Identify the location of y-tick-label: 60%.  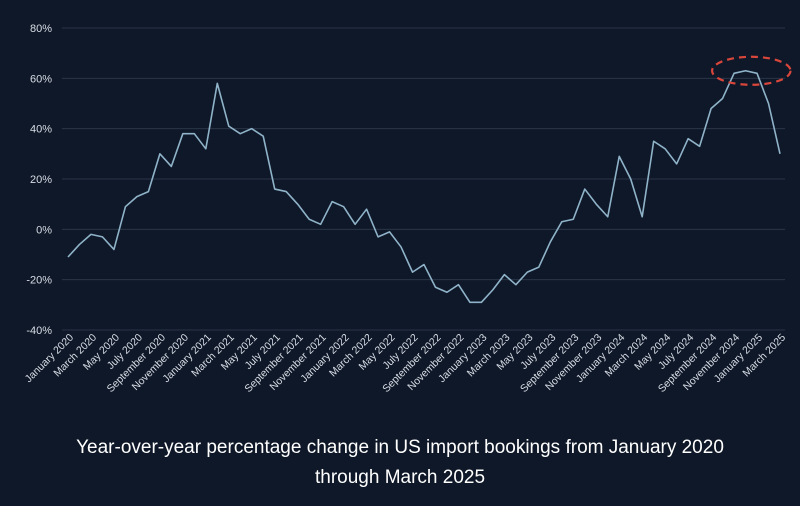
(41, 79).